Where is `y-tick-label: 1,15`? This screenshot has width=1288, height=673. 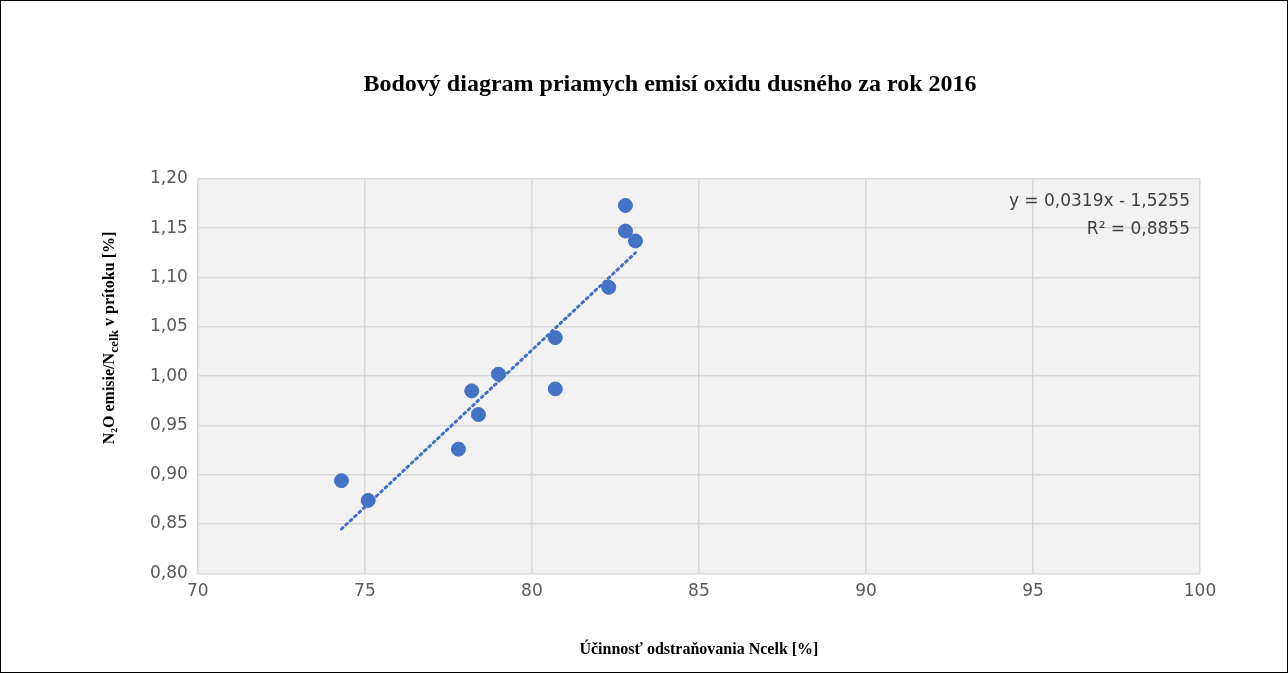 y-tick-label: 1,15 is located at coordinates (168, 226).